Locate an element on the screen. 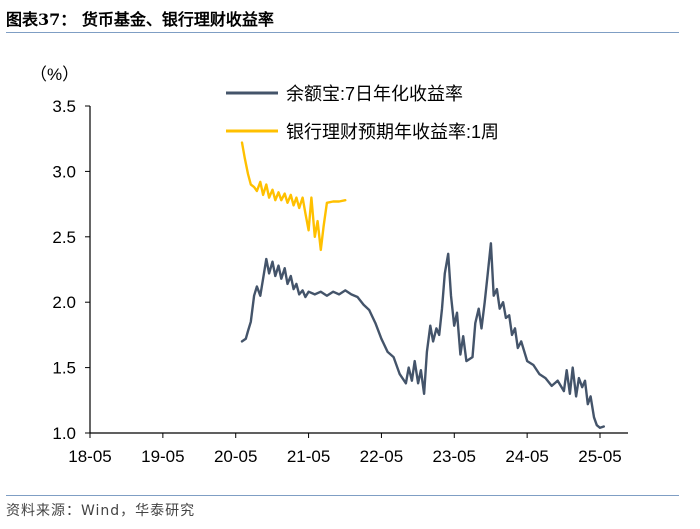  source-note: 资料来源：Wind，华泰研究 is located at coordinates (101, 511).